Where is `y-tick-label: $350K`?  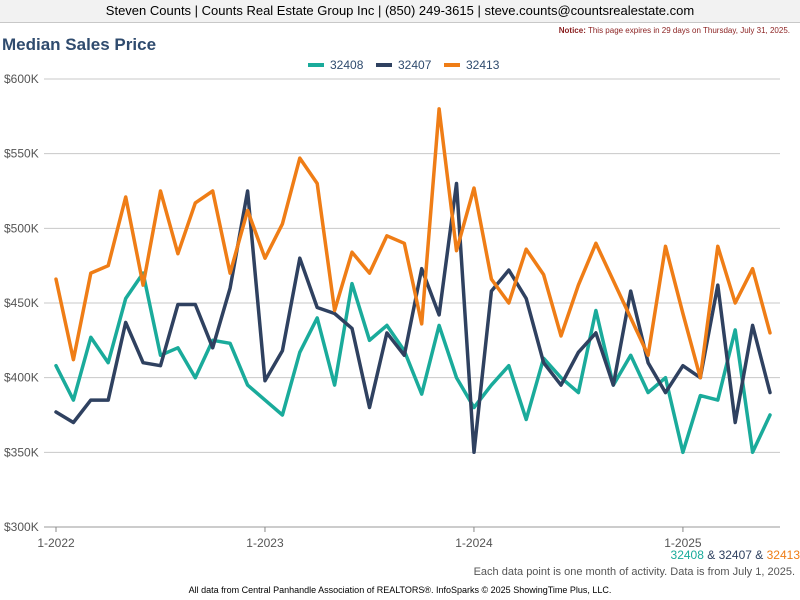 y-tick-label: $350K is located at coordinates (21, 452).